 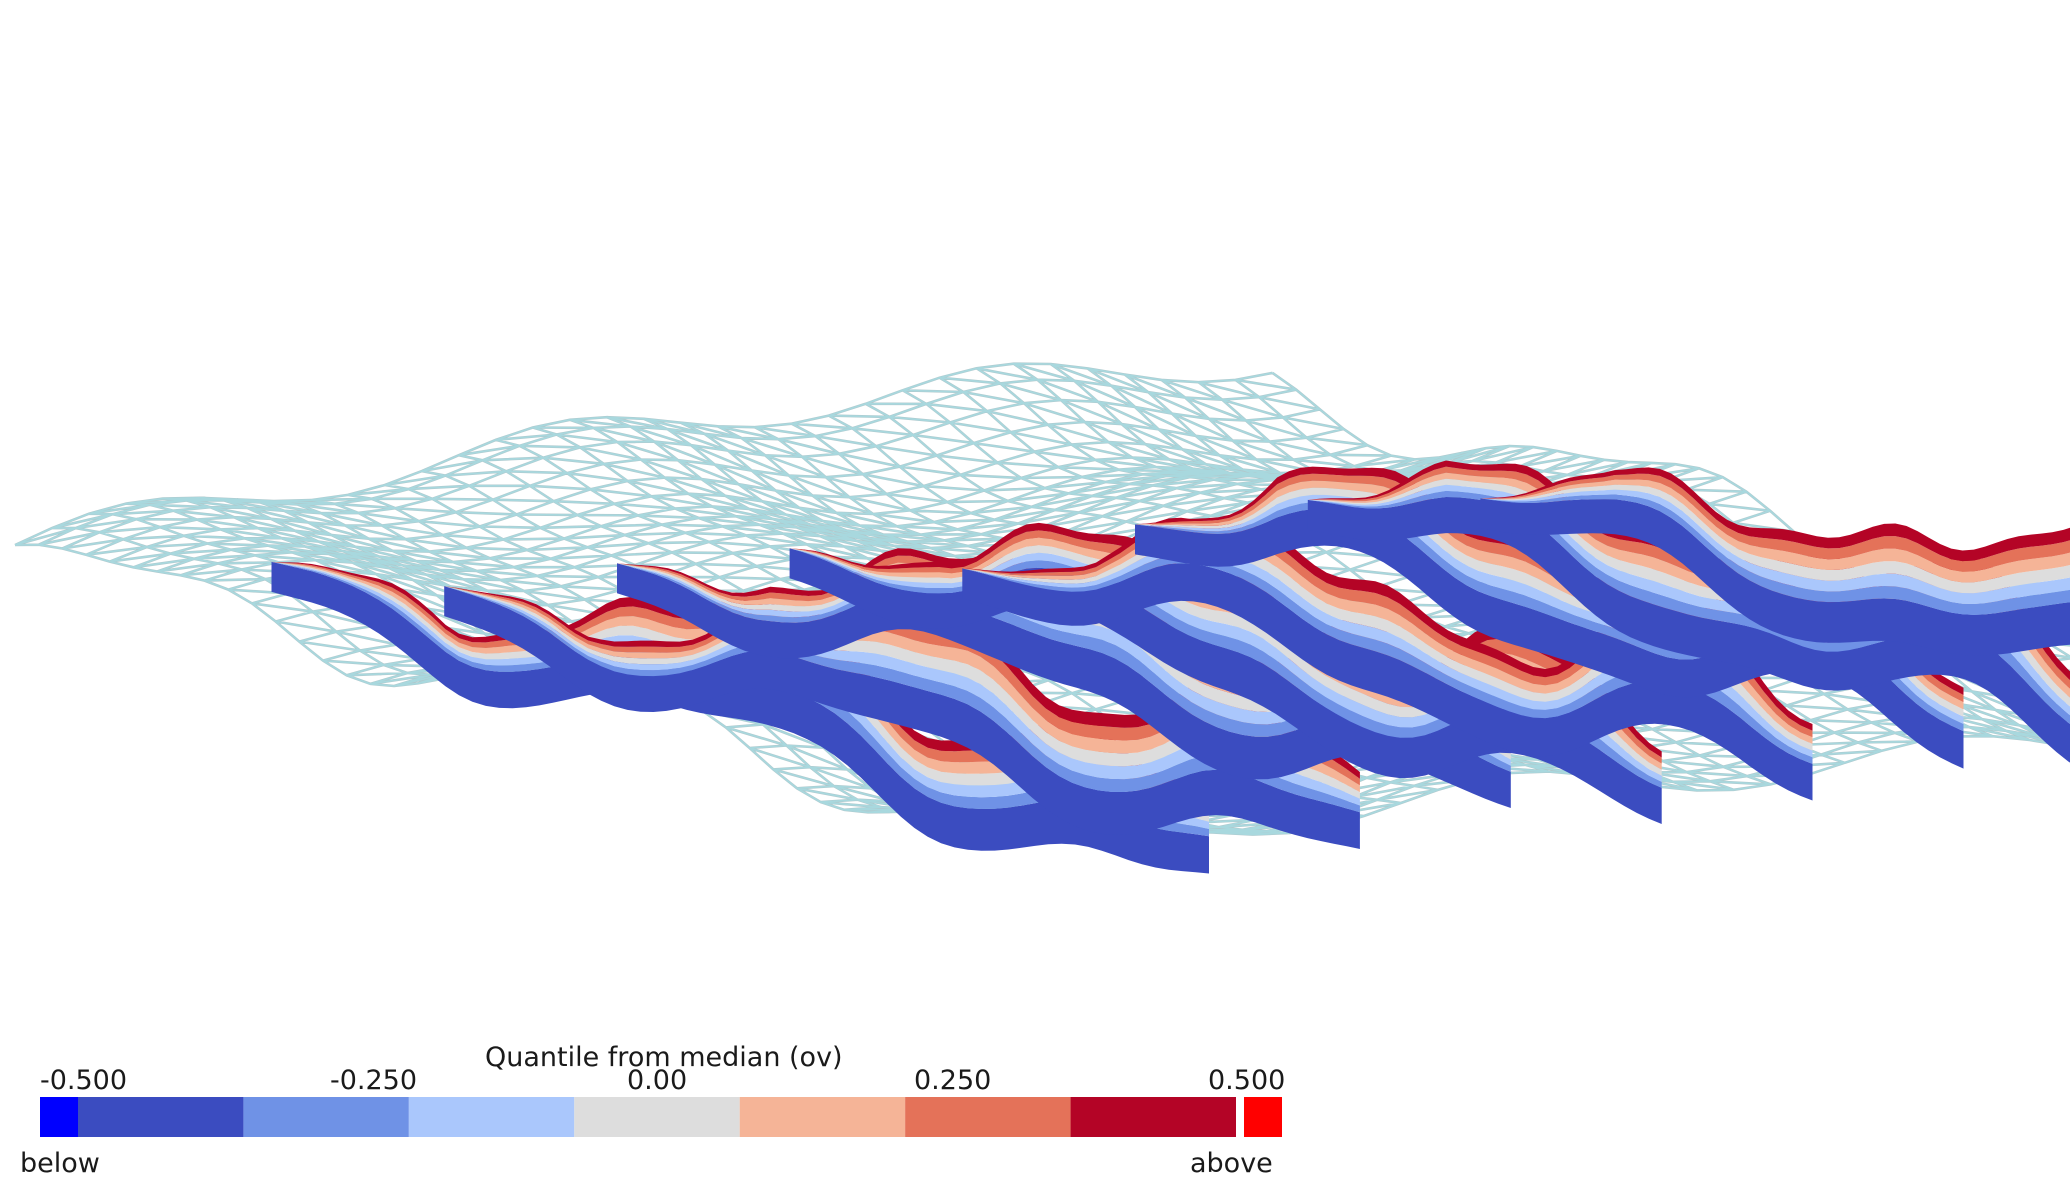 What do you see at coordinates (664, 1057) in the screenshot?
I see `legend-title: Quantile from median (ov)` at bounding box center [664, 1057].